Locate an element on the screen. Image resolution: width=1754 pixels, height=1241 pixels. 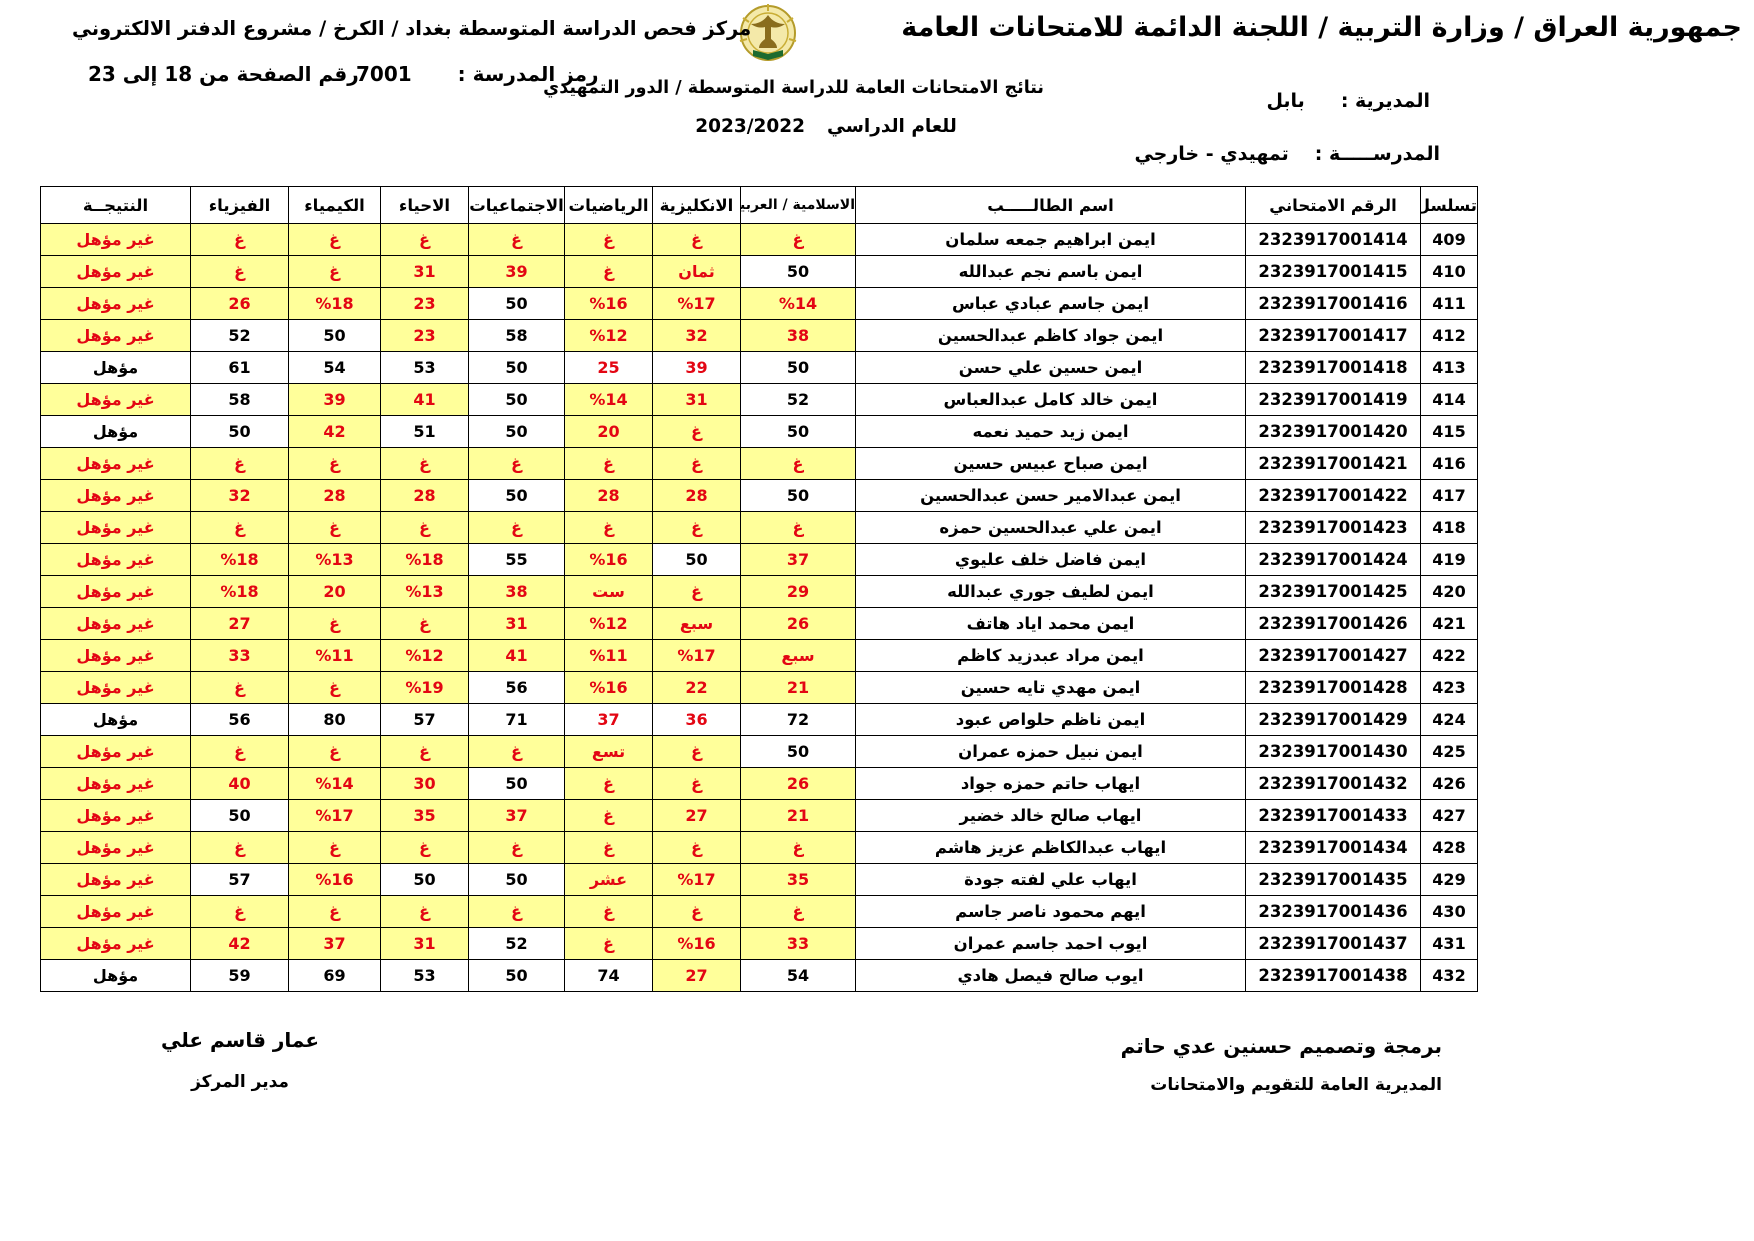
grade-cell-math: 20 is located at coordinates (608, 431).